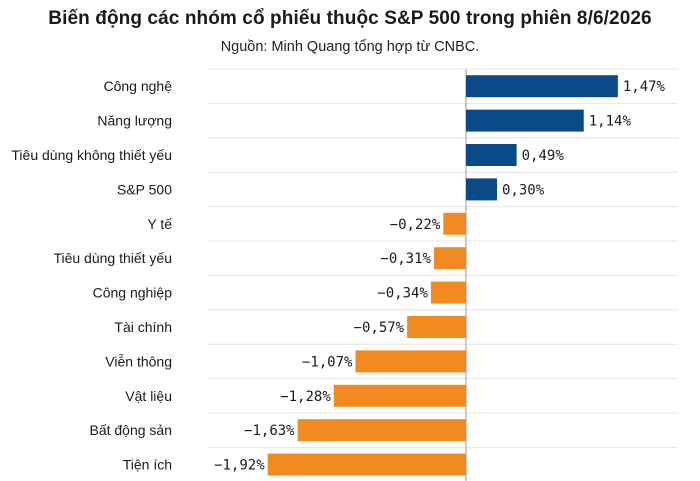 The height and width of the screenshot is (481, 700). What do you see at coordinates (133, 293) in the screenshot?
I see `category-label: Công nghiệp` at bounding box center [133, 293].